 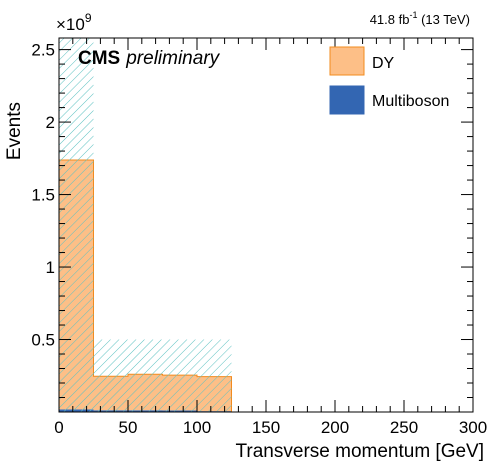 What do you see at coordinates (335, 427) in the screenshot?
I see `x-tick-label-200: 200` at bounding box center [335, 427].